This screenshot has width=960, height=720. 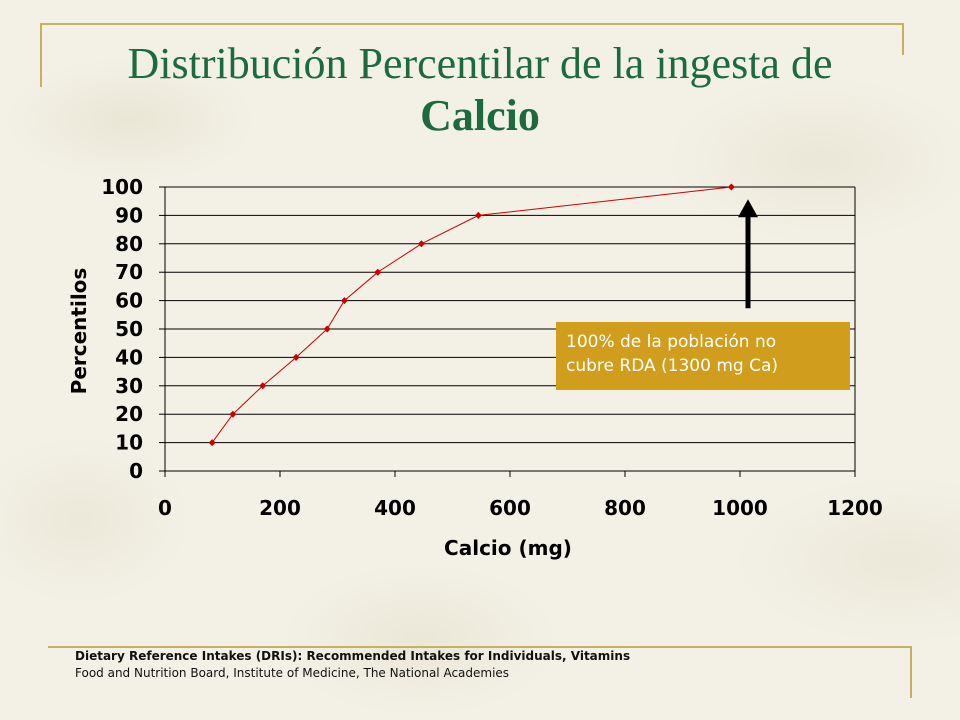 What do you see at coordinates (129, 329) in the screenshot?
I see `y-tick-label-50: 50` at bounding box center [129, 329].